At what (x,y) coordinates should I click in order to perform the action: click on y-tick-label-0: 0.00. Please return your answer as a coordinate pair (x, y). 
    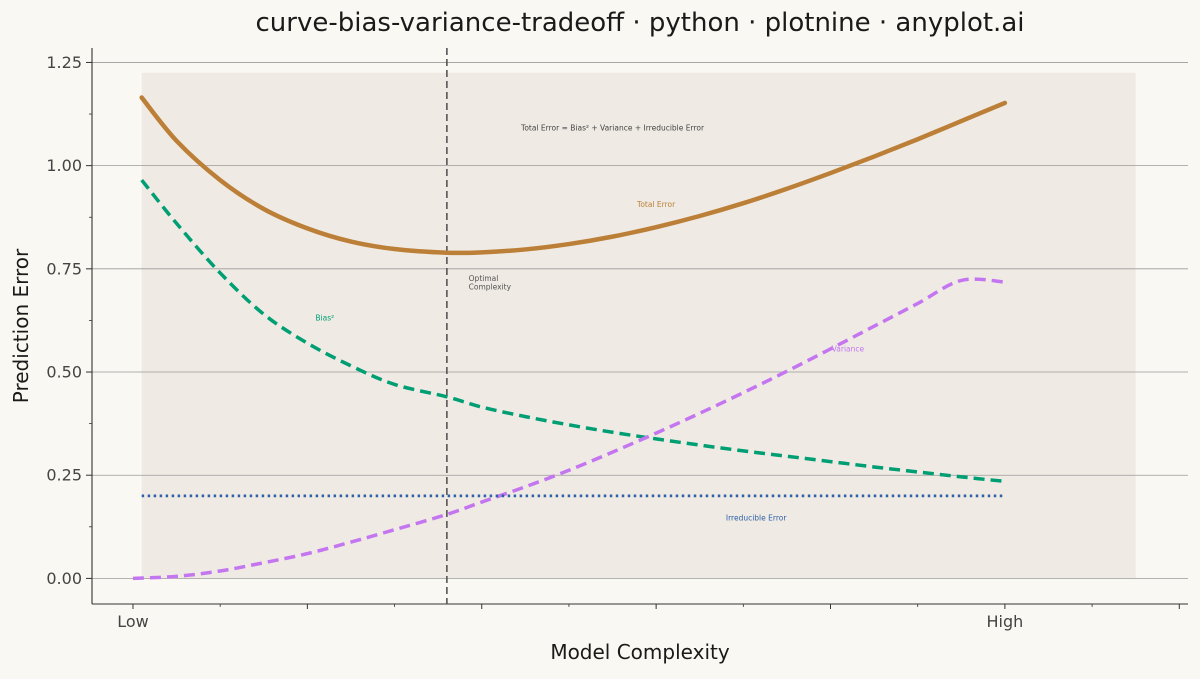
    Looking at the image, I should click on (64, 578).